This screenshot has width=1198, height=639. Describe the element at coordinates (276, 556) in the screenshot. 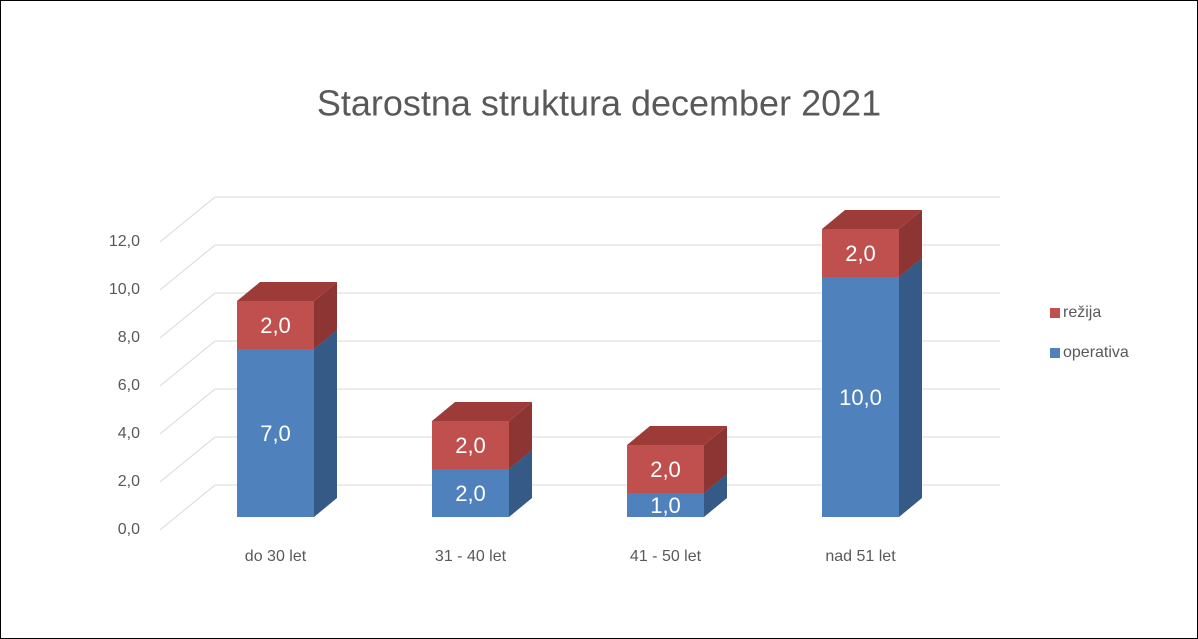

I see `x-tick-label: do 30 let` at that location.